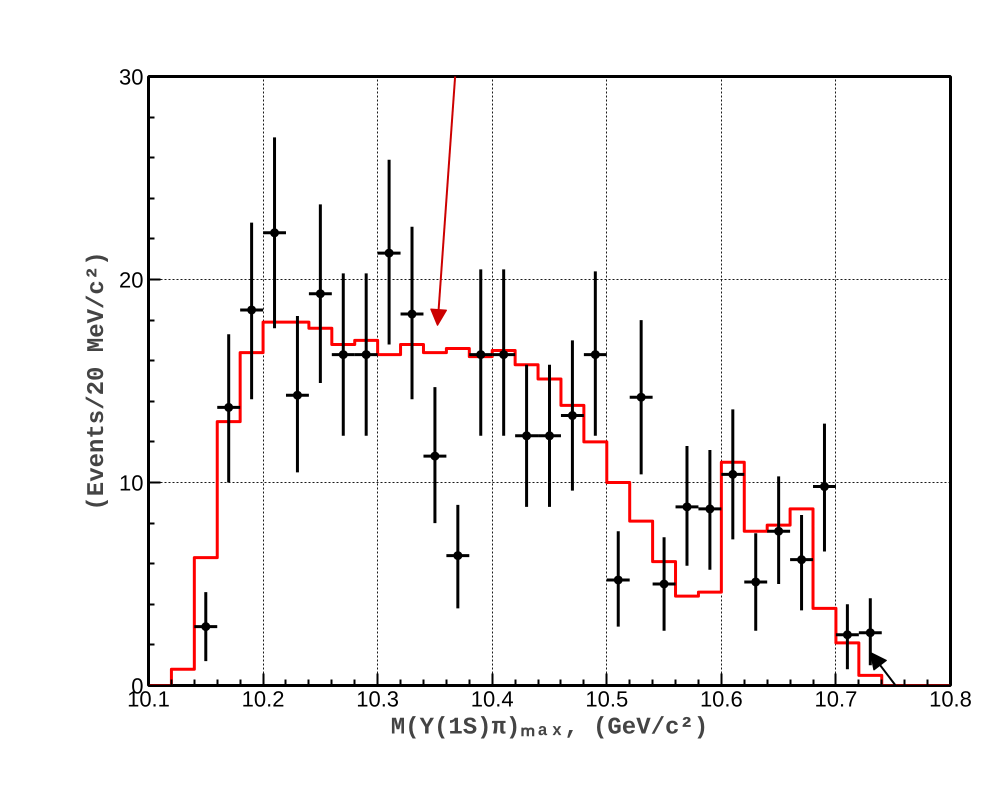  Describe the element at coordinates (131, 77) in the screenshot. I see `y-tick-label: 30` at that location.